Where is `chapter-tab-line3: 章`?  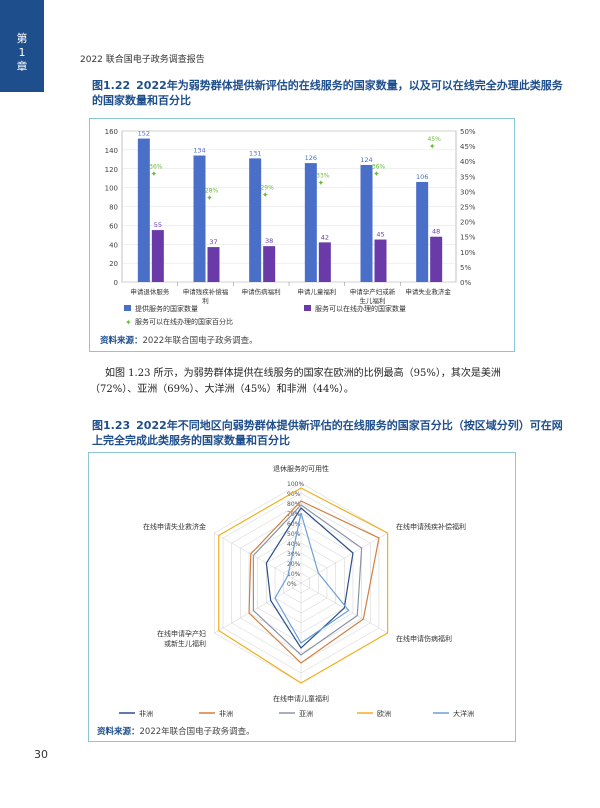 chapter-tab-line3: 章 is located at coordinates (22, 66).